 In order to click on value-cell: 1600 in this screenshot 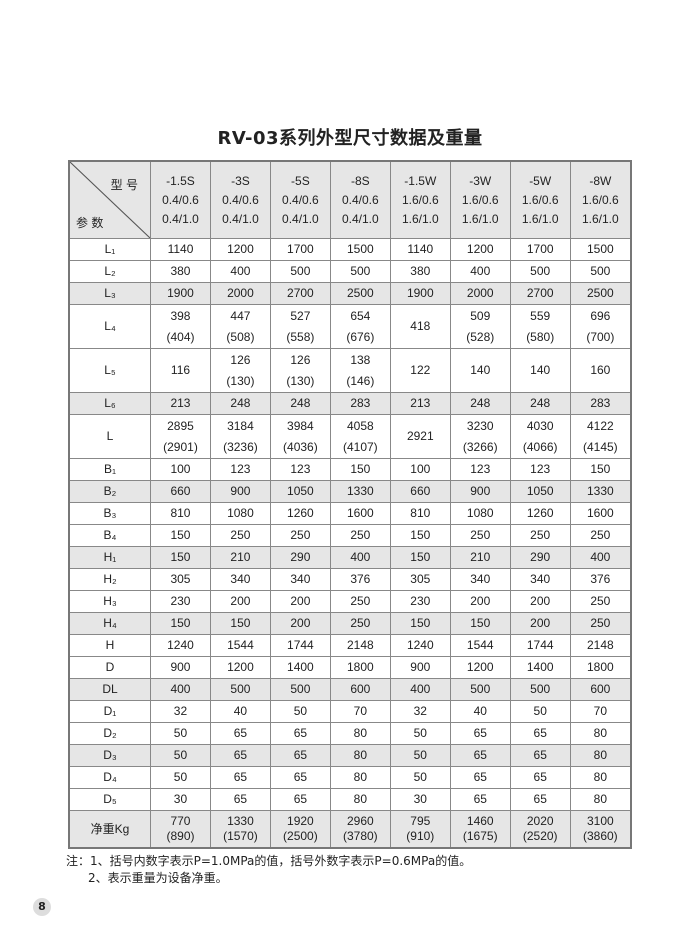, I will do `click(360, 513)`.